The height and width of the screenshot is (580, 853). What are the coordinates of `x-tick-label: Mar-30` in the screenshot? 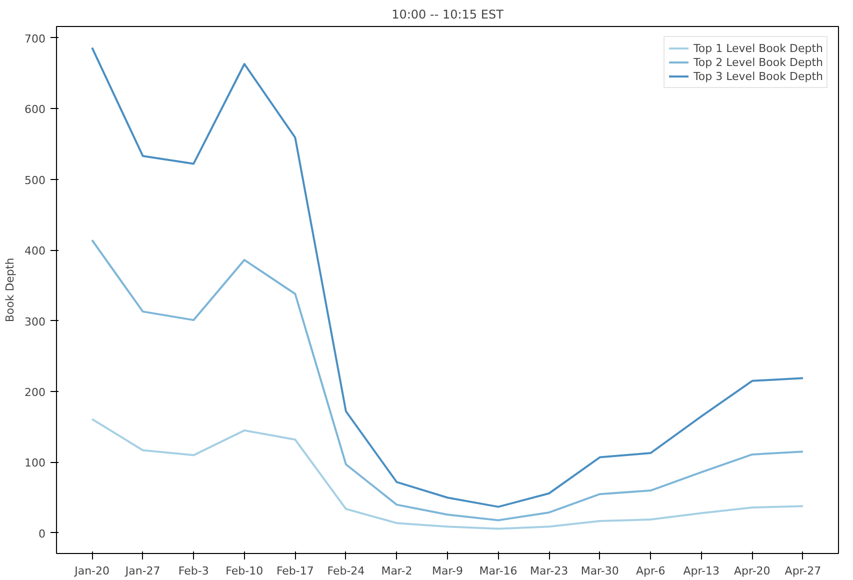 It's located at (599, 571).